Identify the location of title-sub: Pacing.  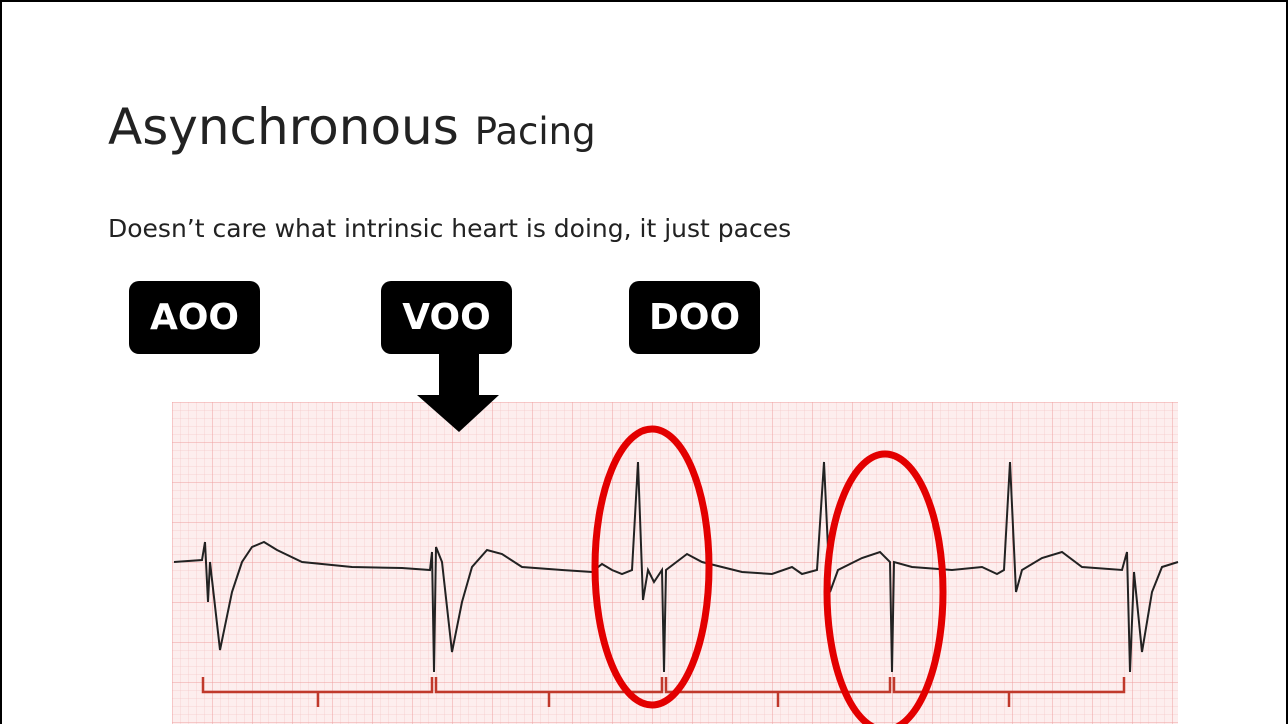
(535, 131).